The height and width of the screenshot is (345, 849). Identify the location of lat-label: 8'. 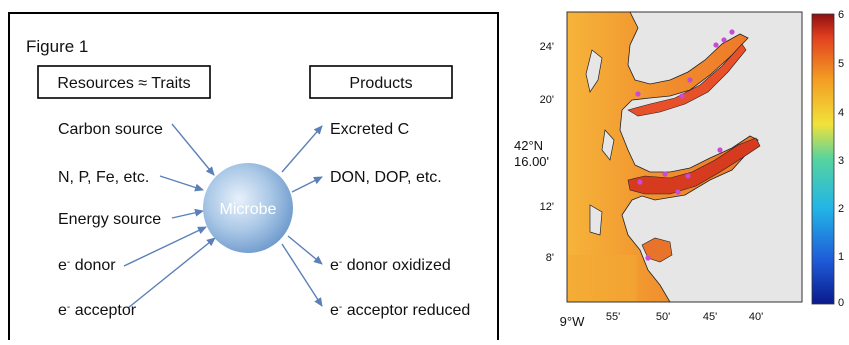
(550, 258).